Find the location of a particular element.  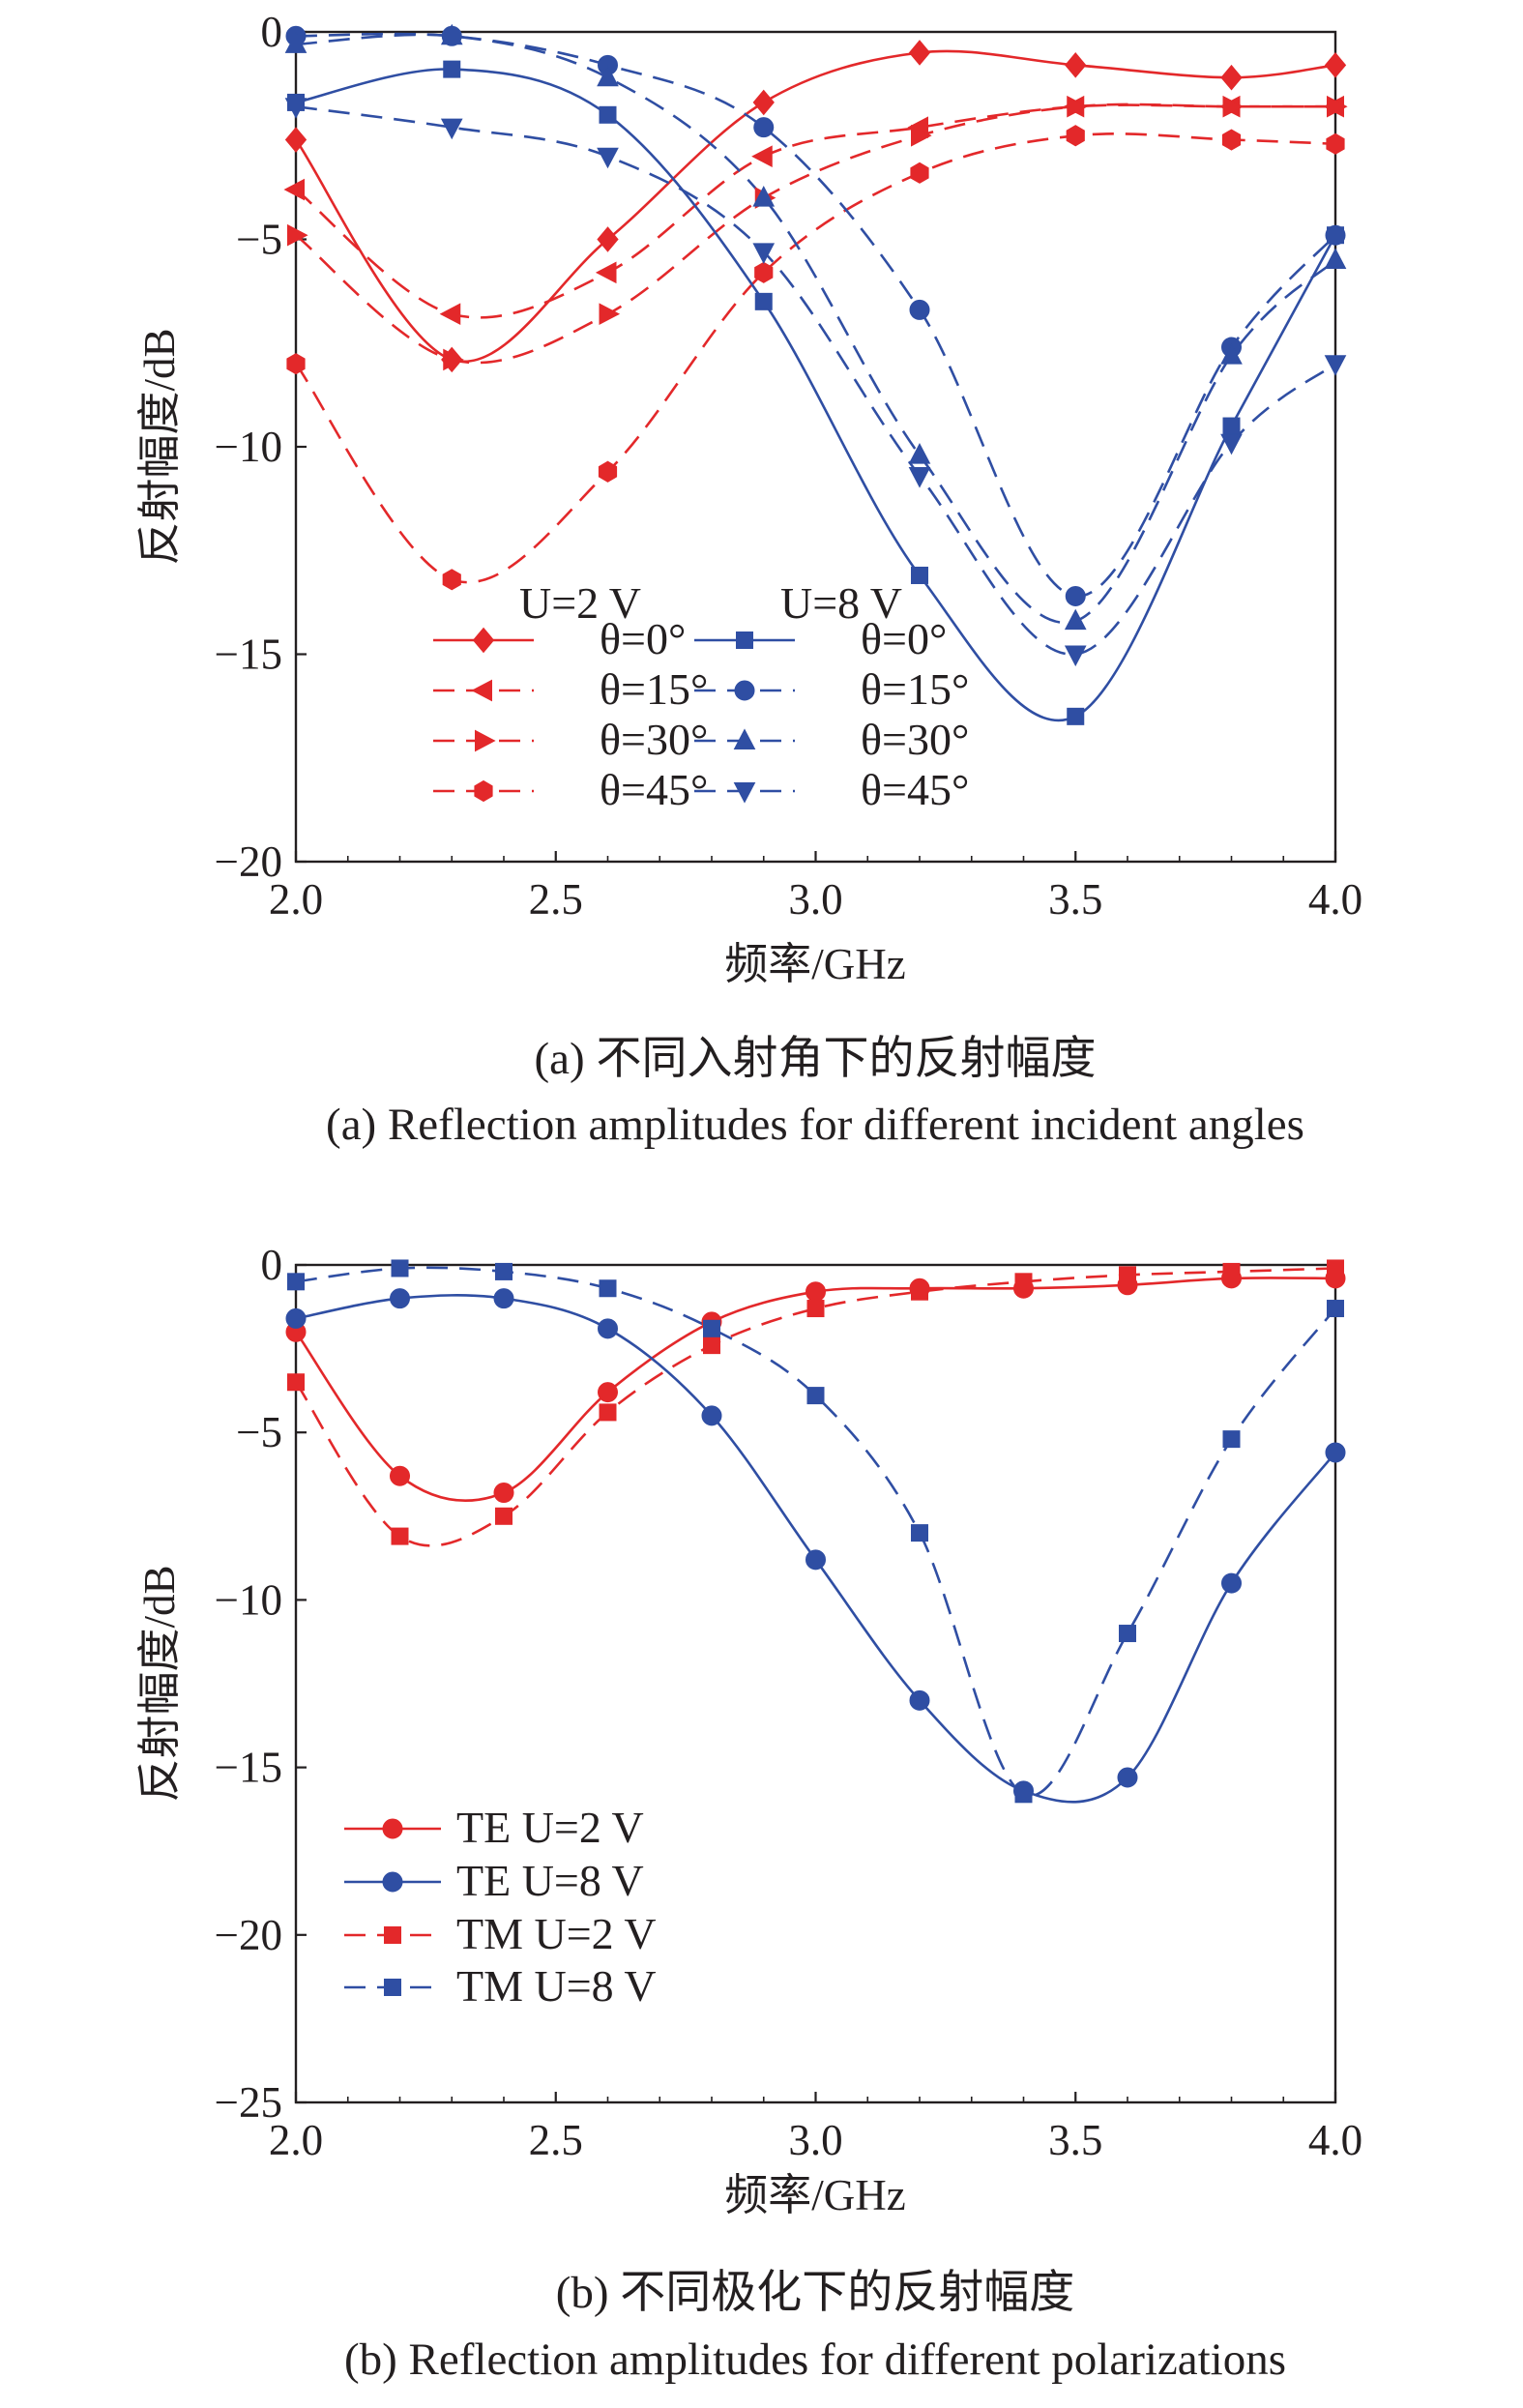

caption-cn-a: (a) 不同入射角下的反射幅度 is located at coordinates (816, 1059).